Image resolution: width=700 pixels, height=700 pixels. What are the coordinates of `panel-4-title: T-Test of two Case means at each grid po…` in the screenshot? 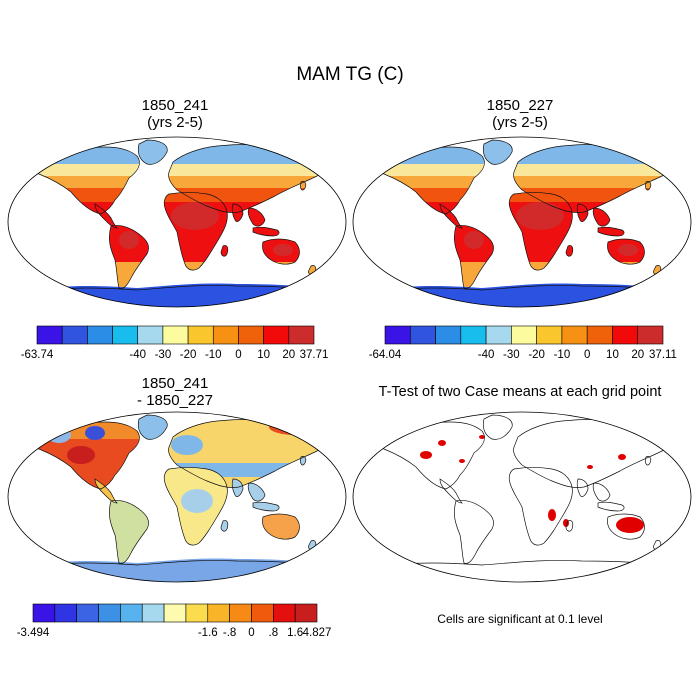 It's located at (520, 392).